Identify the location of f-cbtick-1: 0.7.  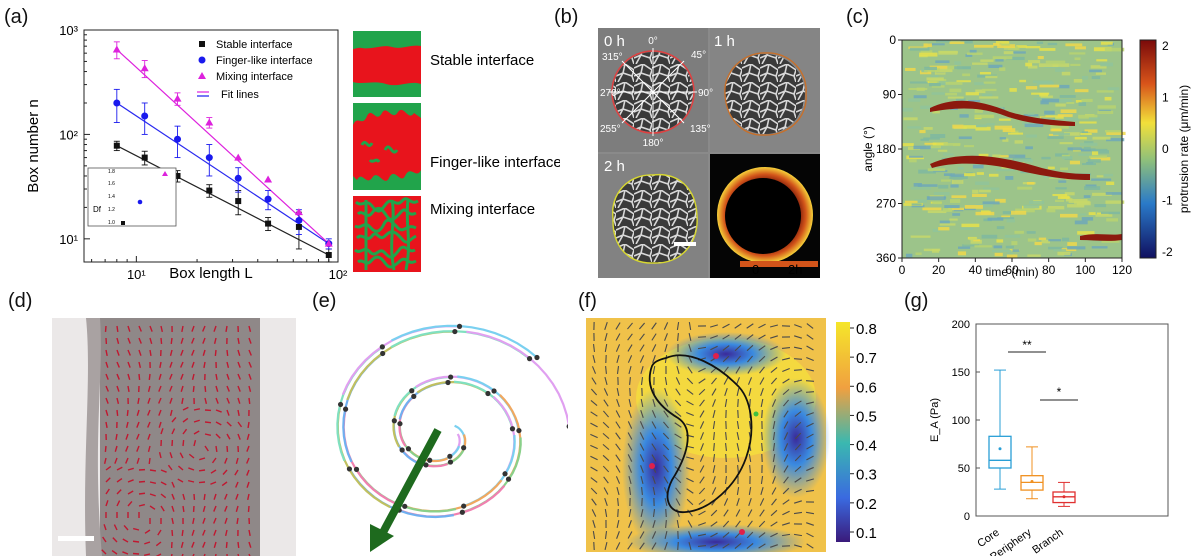
(866, 358).